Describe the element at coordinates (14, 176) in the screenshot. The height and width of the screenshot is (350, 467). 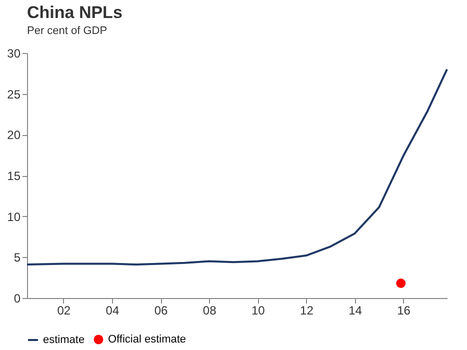
I see `y-tick-label: 15` at that location.